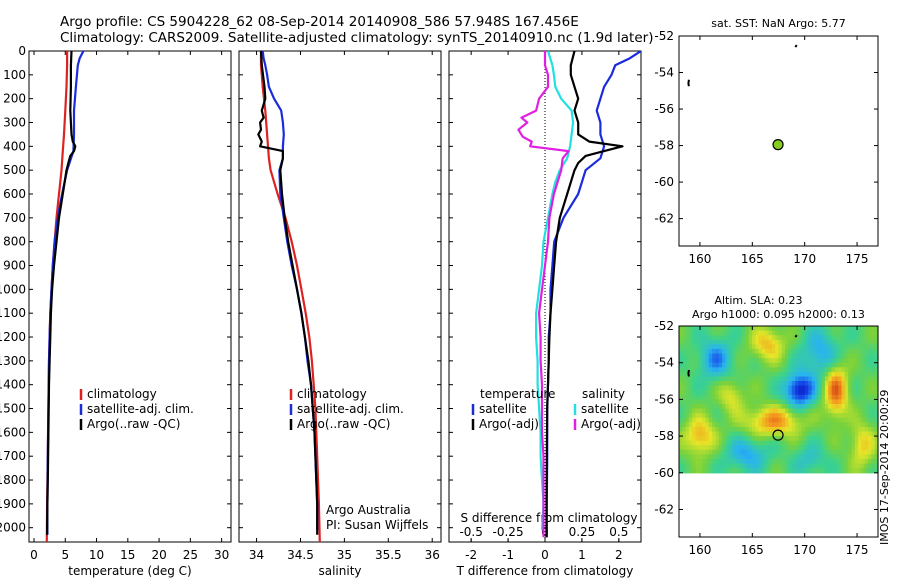 The image size is (900, 580). I want to click on depth-tick-label: 1500, so click(13, 409).